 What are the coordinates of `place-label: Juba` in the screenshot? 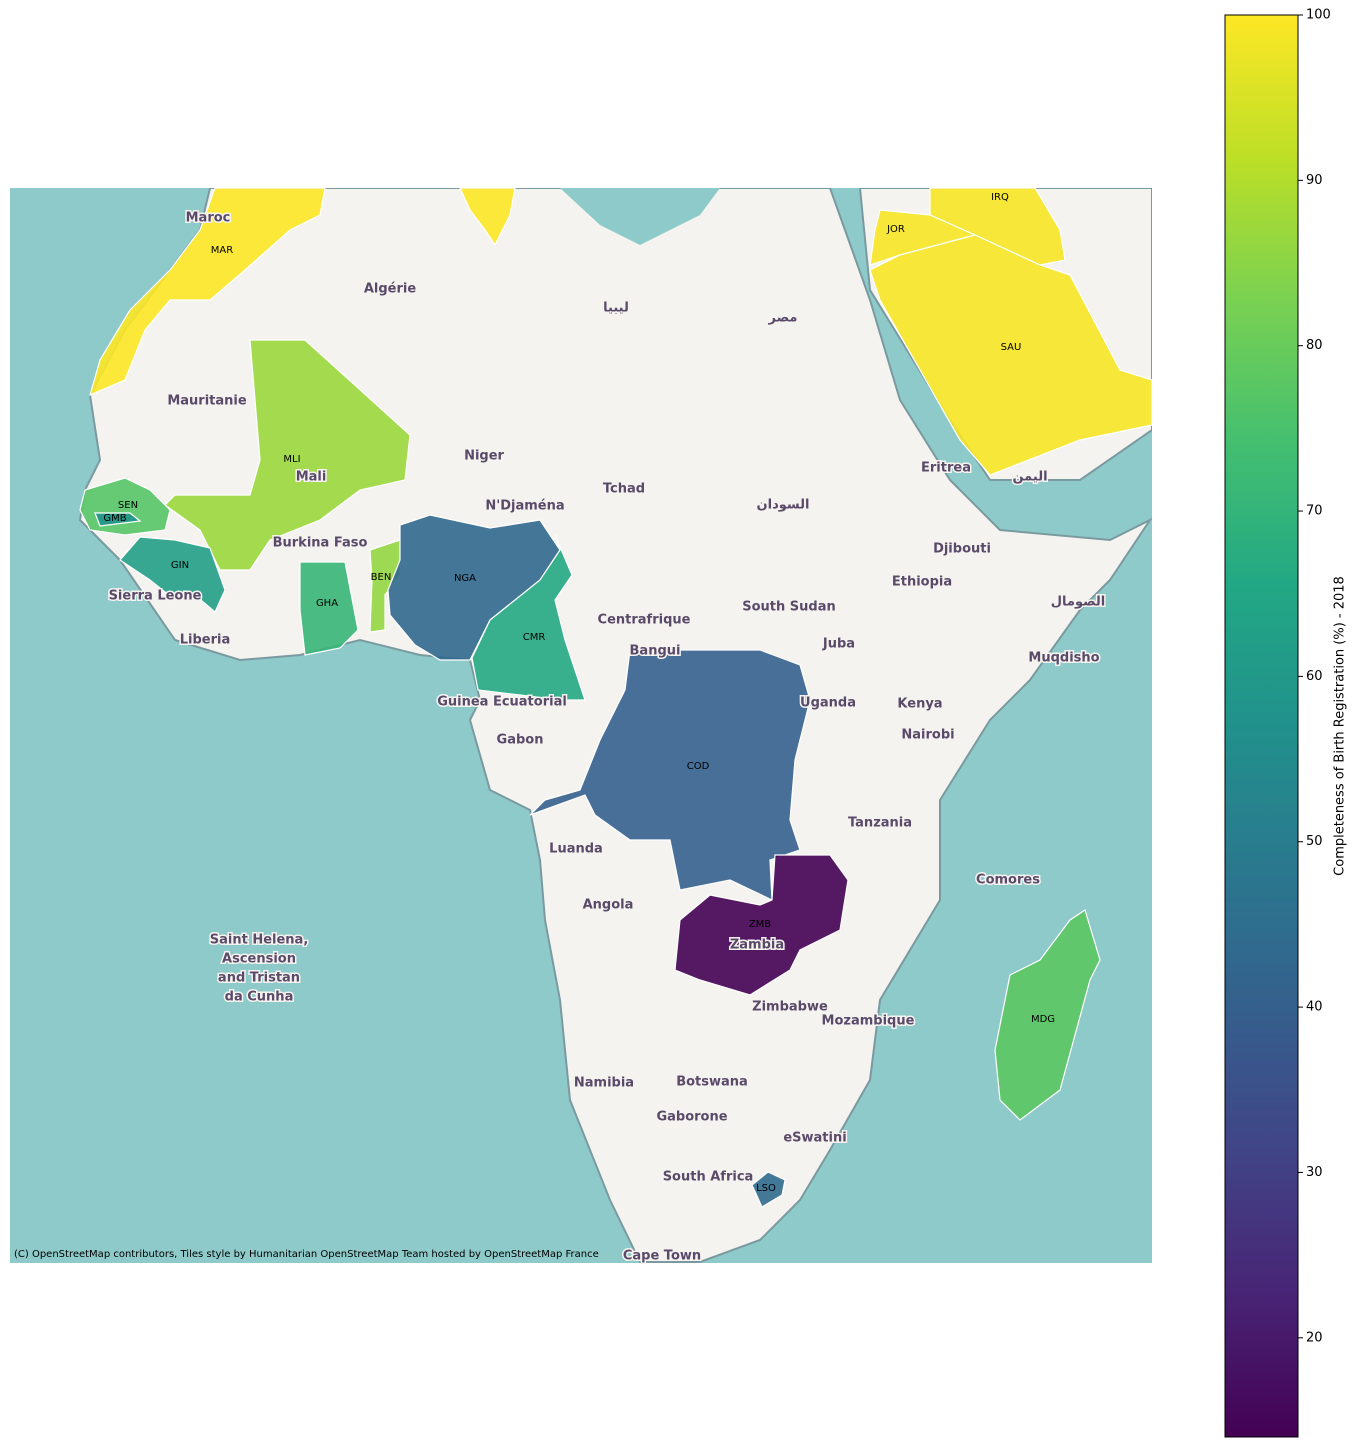 It's located at (838, 644).